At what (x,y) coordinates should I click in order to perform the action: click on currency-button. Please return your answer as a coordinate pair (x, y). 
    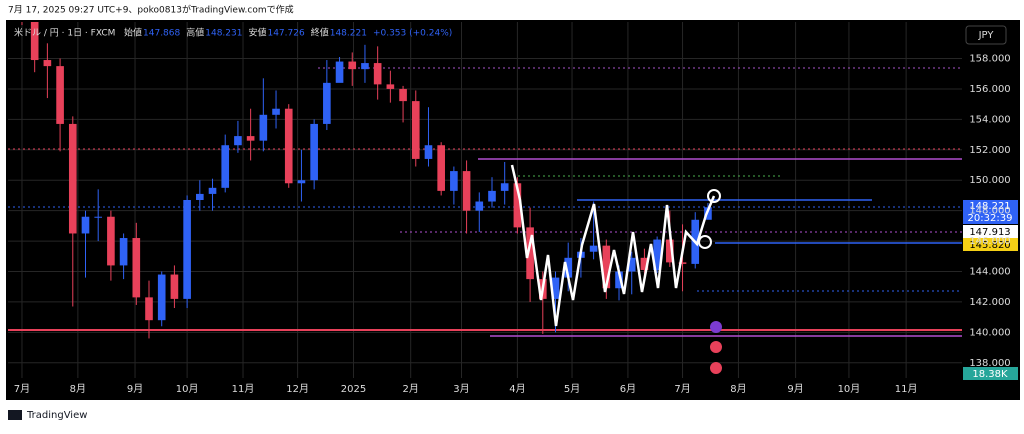
    Looking at the image, I should click on (986, 35).